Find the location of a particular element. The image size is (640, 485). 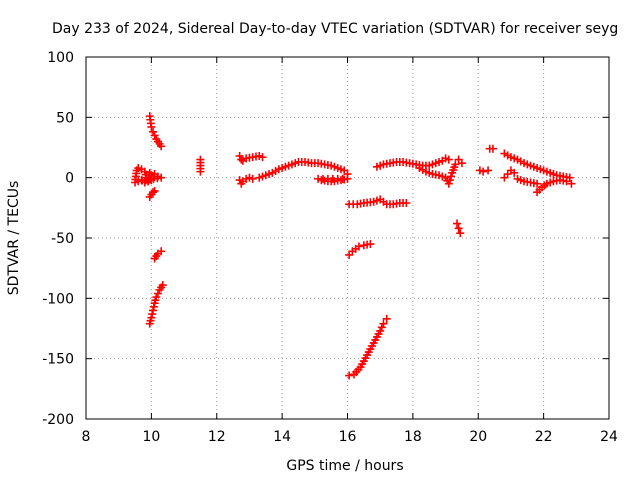

series-arc-q is located at coordinates (484, 171).